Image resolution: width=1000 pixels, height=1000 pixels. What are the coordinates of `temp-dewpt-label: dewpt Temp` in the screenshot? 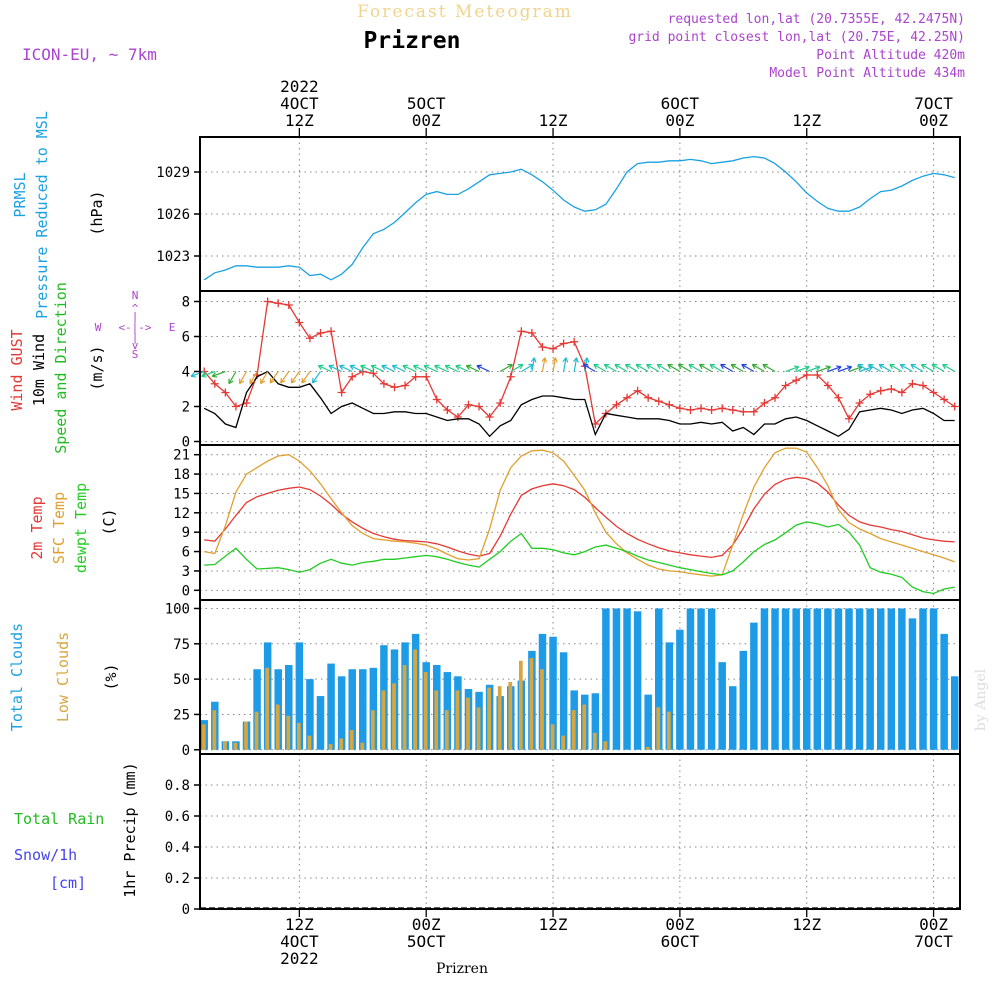 It's located at (81, 528).